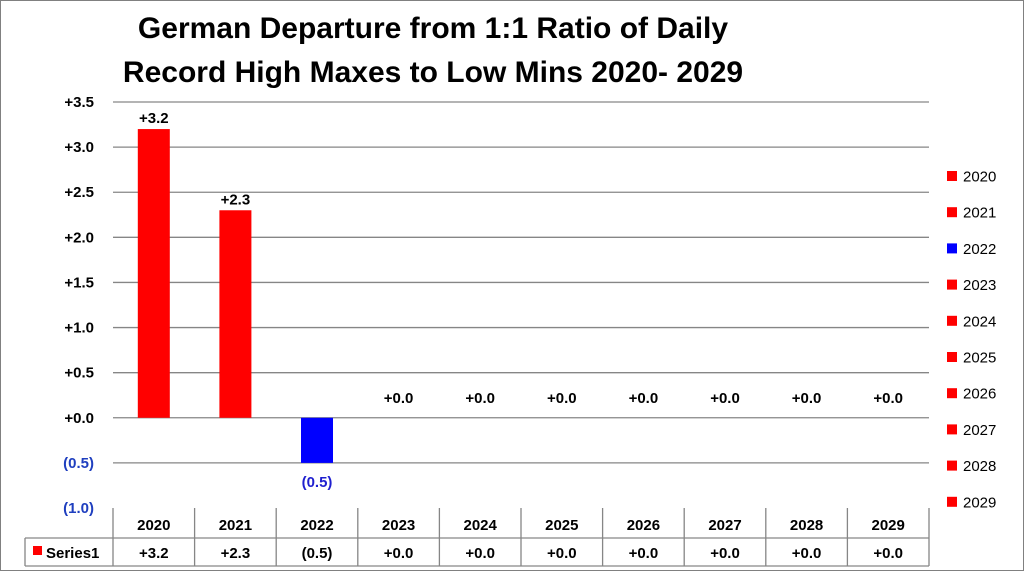 The height and width of the screenshot is (571, 1024). What do you see at coordinates (317, 553) in the screenshot?
I see `table-cell: (0.5)` at bounding box center [317, 553].